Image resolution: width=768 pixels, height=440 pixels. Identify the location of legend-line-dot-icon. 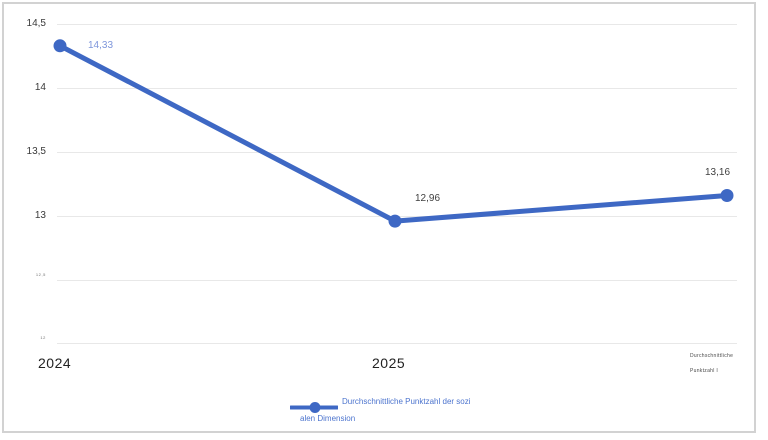
(314, 407).